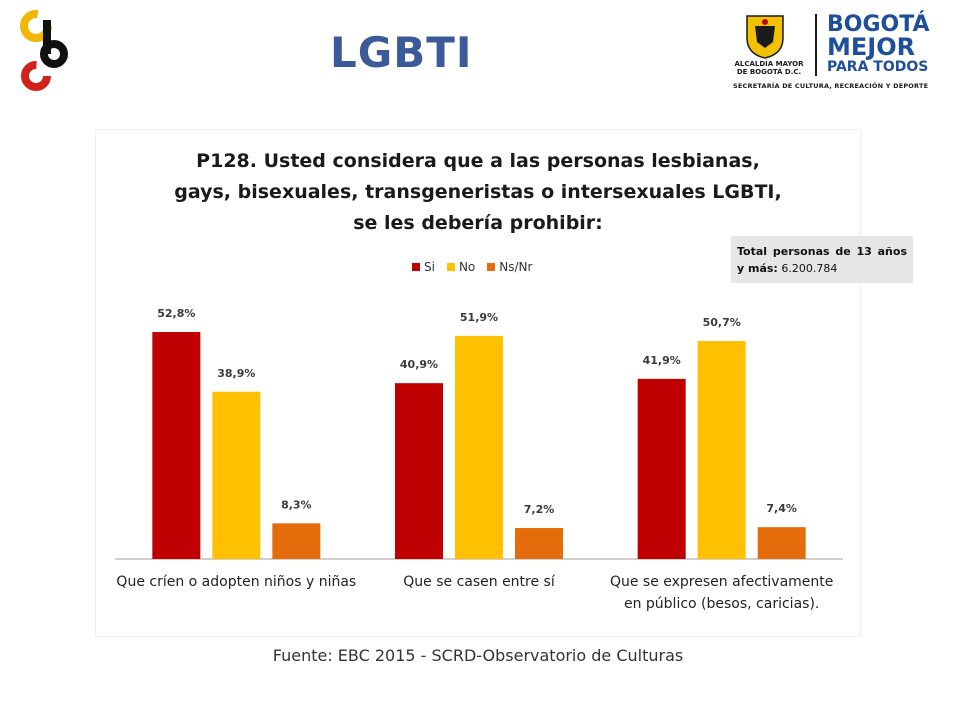  Describe the element at coordinates (467, 267) in the screenshot. I see `legend-label-no: No` at that location.